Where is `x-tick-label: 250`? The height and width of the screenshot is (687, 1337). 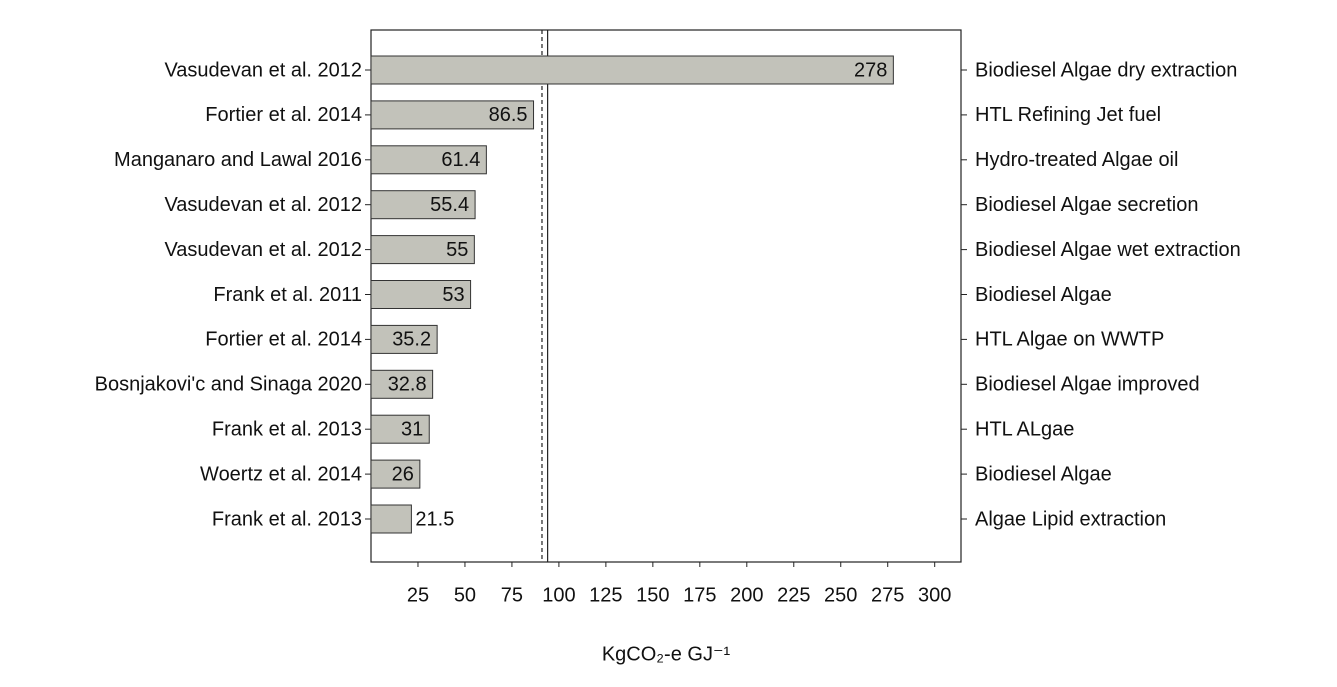 x-tick-label: 250 is located at coordinates (840, 595).